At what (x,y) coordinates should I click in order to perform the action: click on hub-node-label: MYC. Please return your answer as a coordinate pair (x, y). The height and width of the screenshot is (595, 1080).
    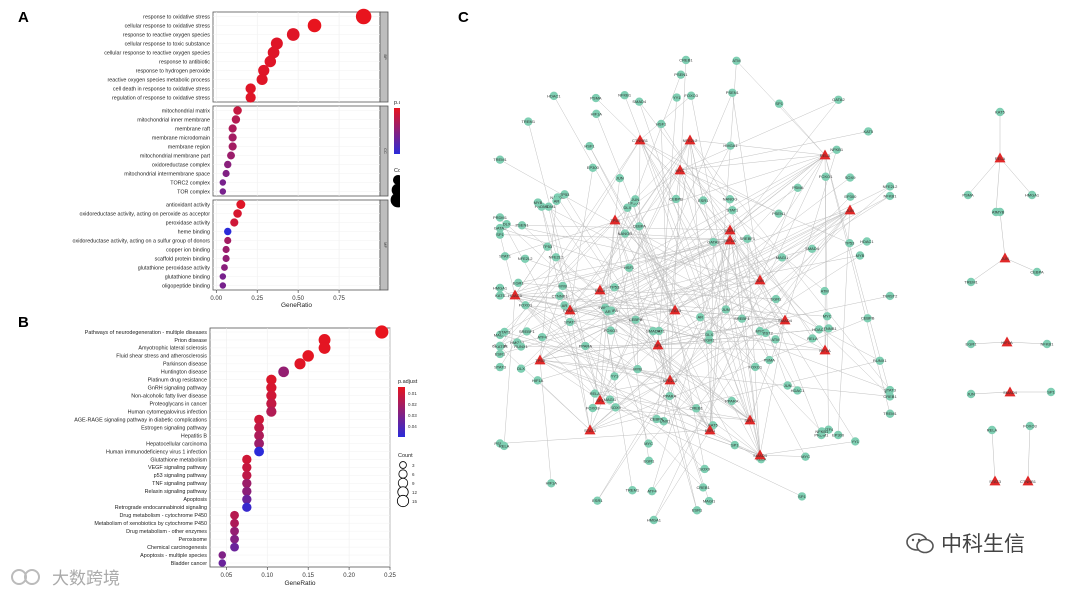
    Looking at the image, I should click on (680, 170).